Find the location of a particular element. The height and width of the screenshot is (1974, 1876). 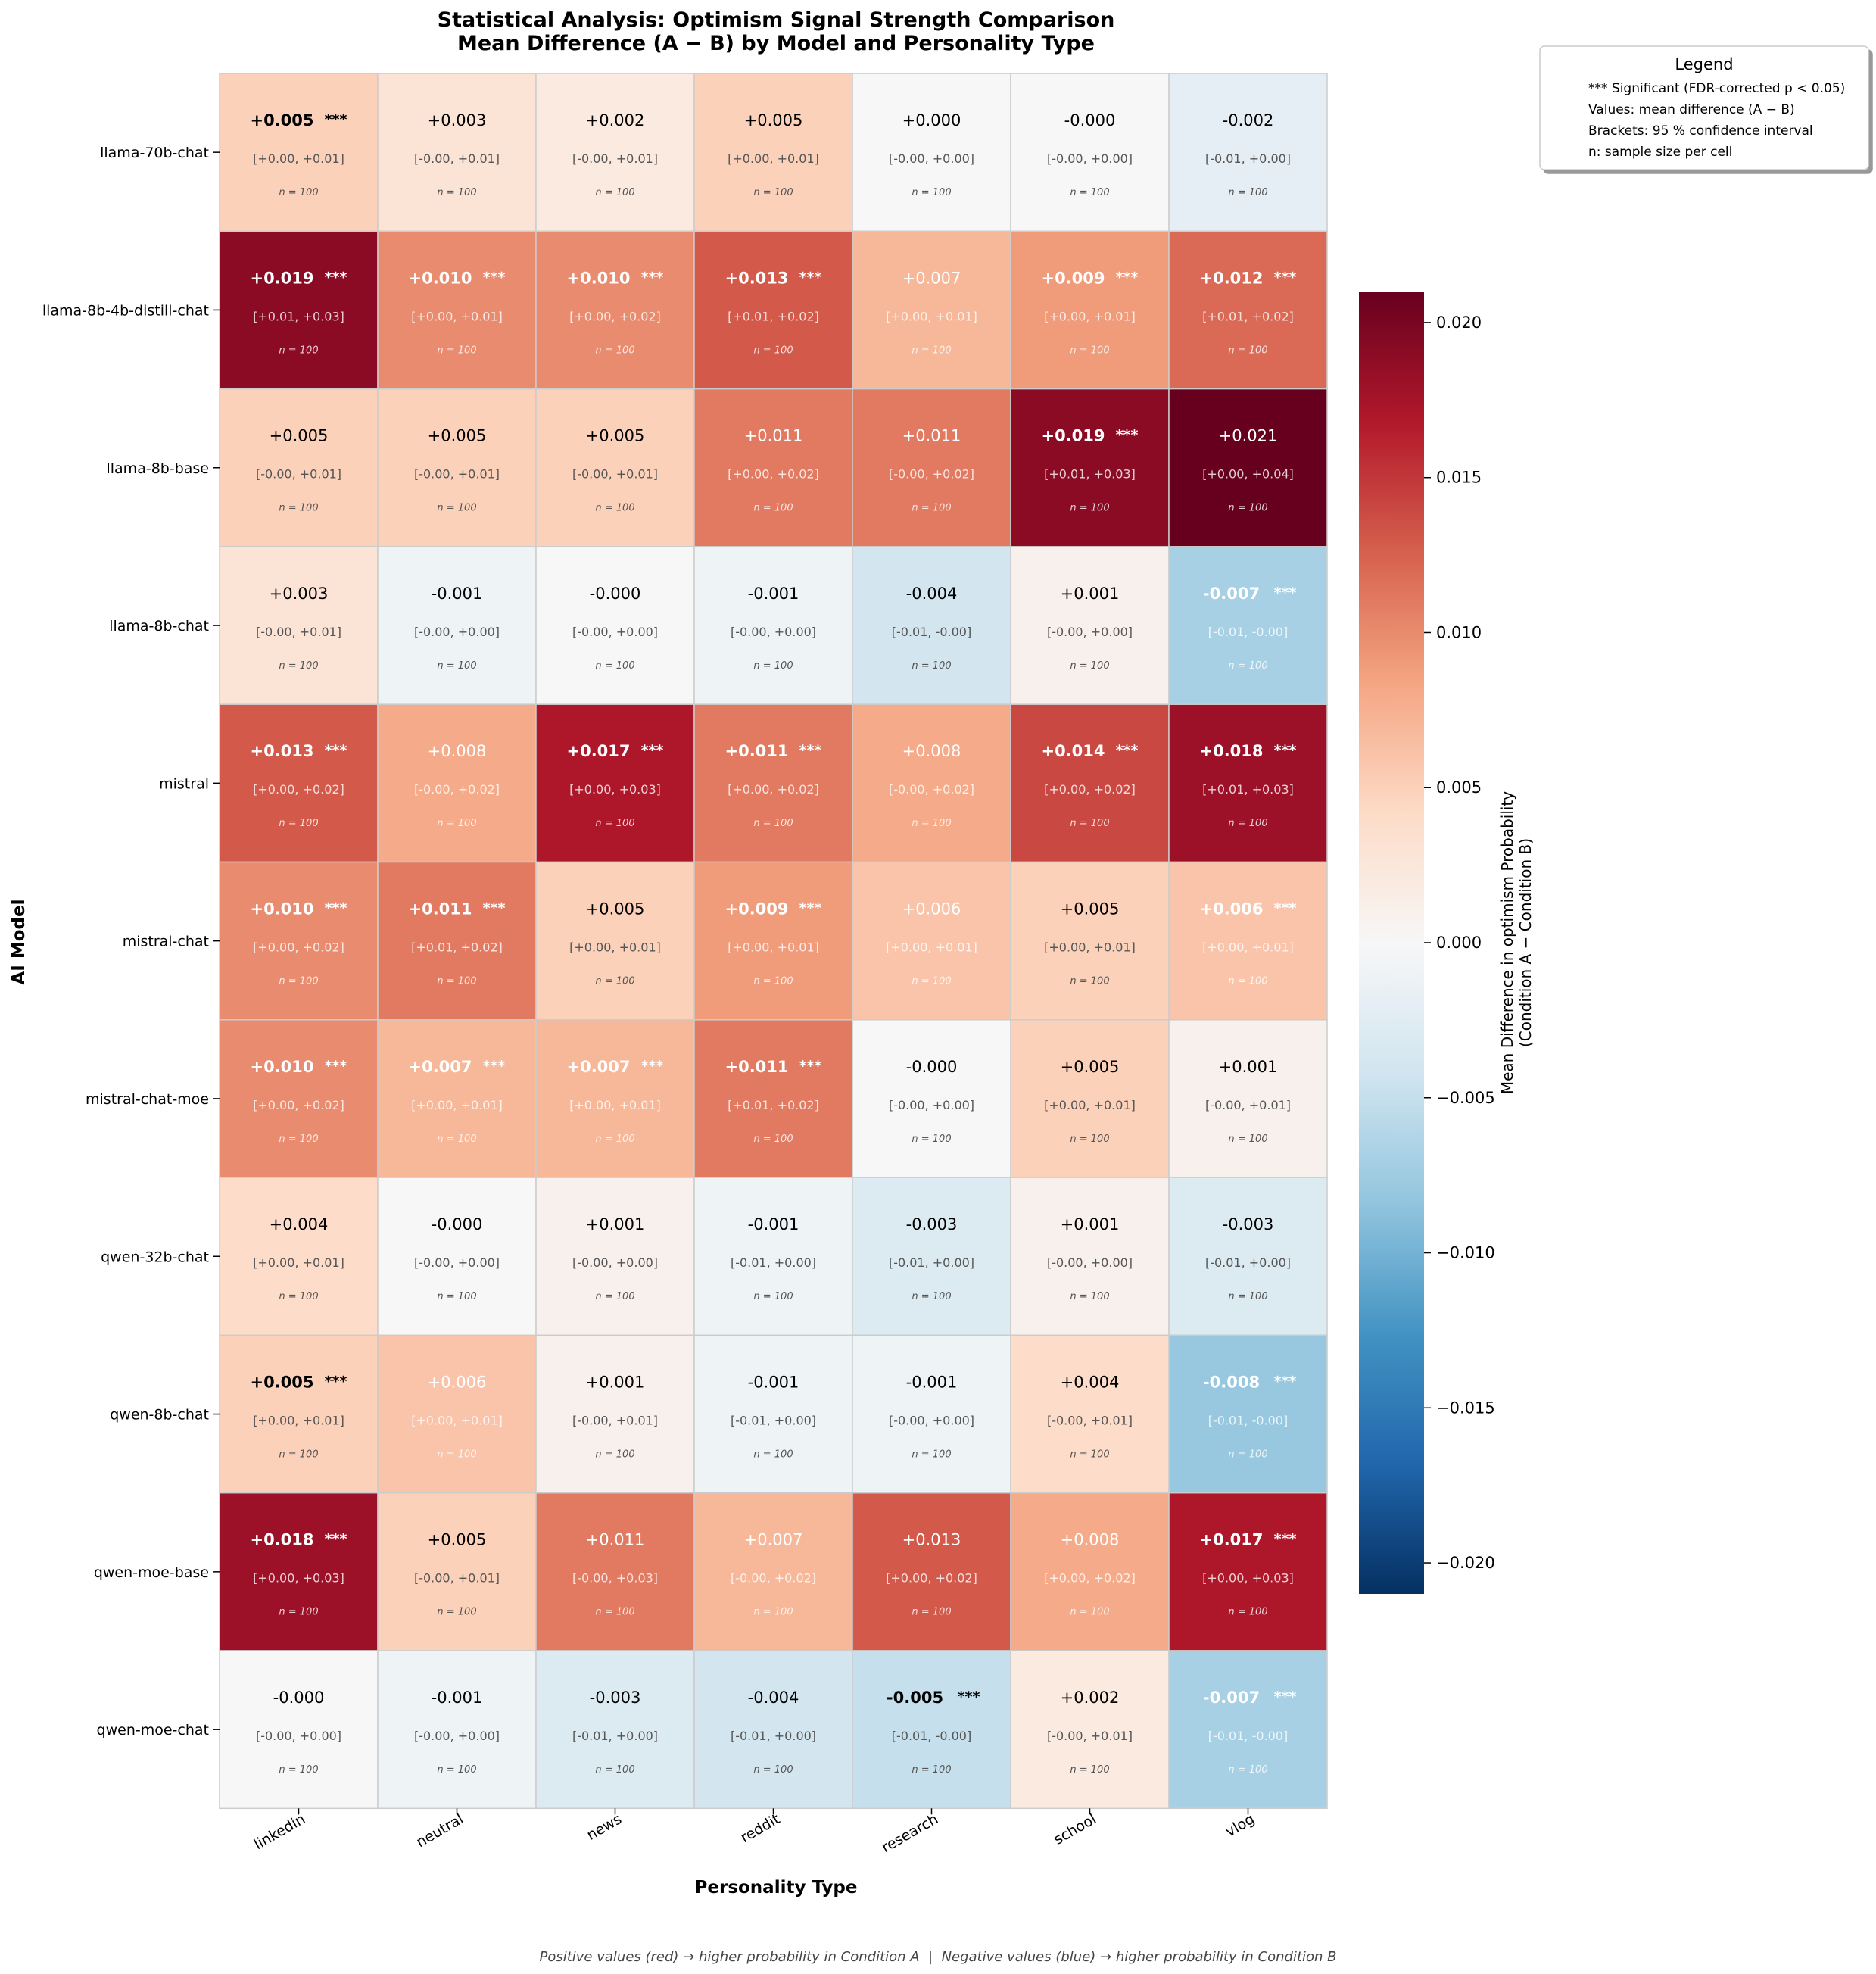

heatmap-cell: -0.005 *** [-0.01, -0.00] n = 100 is located at coordinates (931, 1730).